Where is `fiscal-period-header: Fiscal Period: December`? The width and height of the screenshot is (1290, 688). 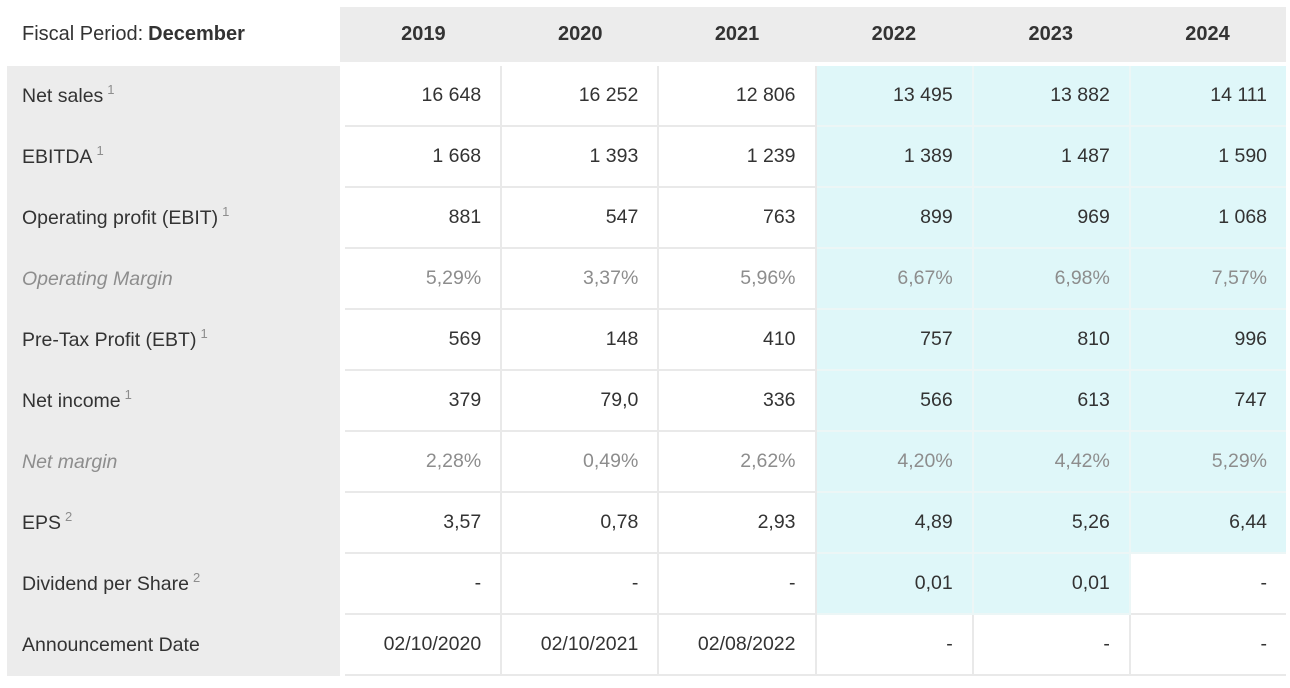 fiscal-period-header: Fiscal Period: December is located at coordinates (173, 34).